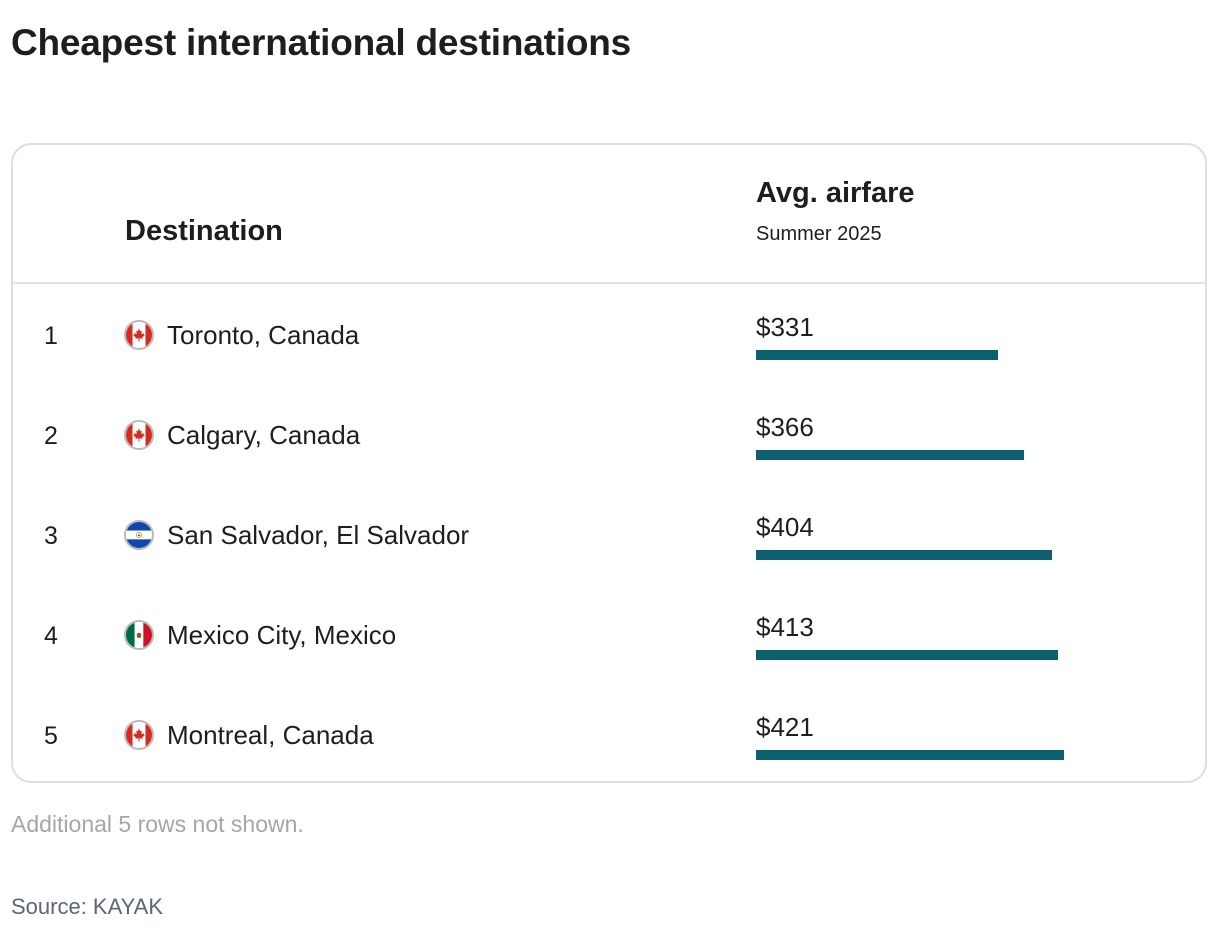 This screenshot has width=1220, height=936. I want to click on airfare-value: $366, so click(785, 427).